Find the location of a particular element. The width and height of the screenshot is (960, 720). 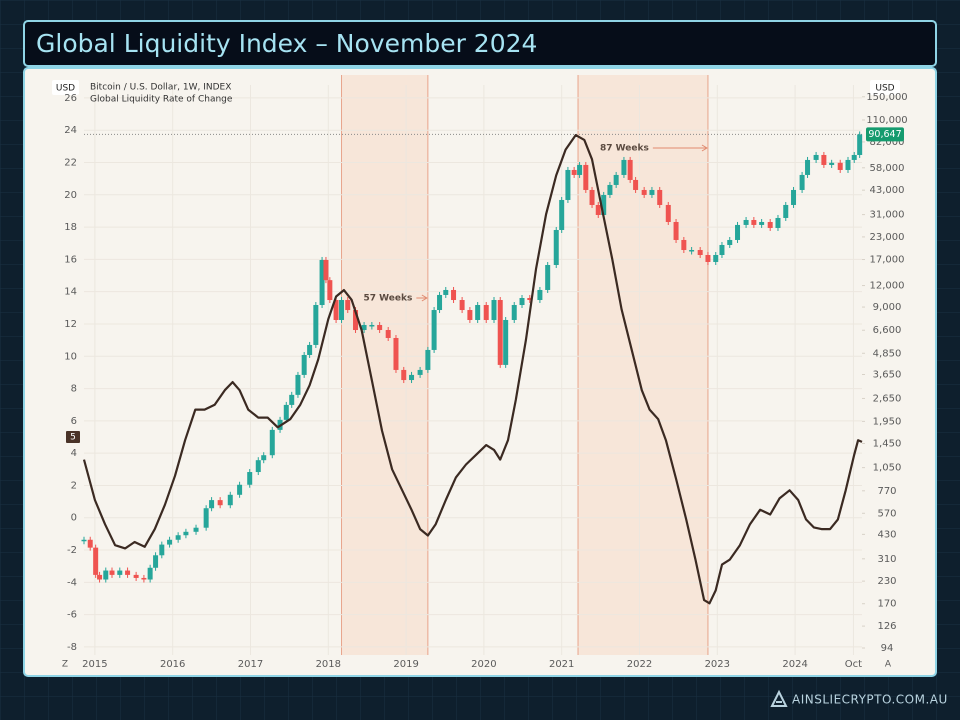

chart-title: Global Liquidity Index – November 2024 is located at coordinates (286, 43).